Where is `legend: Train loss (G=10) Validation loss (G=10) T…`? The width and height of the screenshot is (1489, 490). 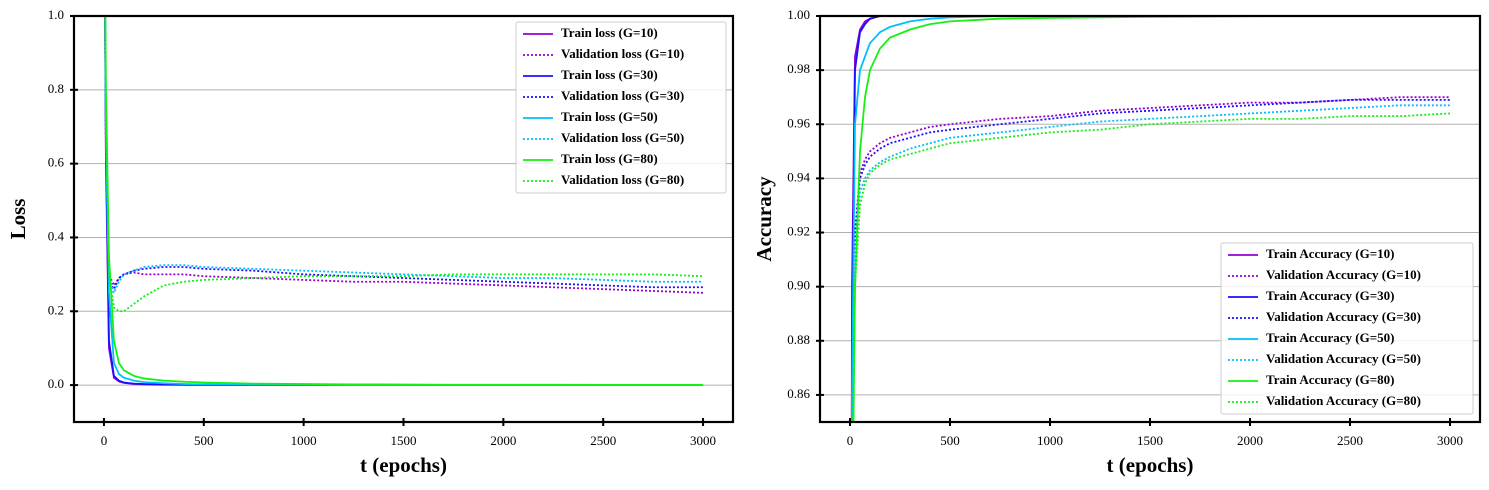
legend: Train loss (G=10) Validation loss (G=10) T… is located at coordinates (621, 107).